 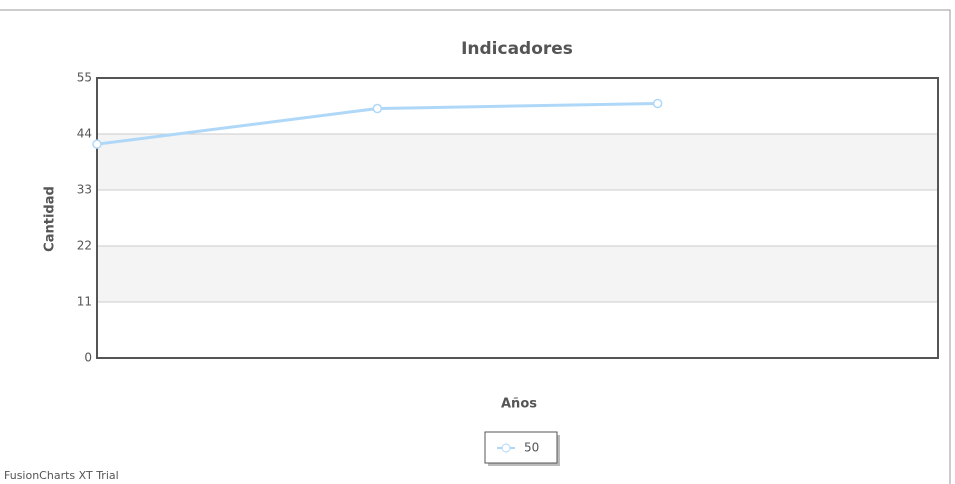 What do you see at coordinates (84, 134) in the screenshot?
I see `y-tick-label: 44` at bounding box center [84, 134].